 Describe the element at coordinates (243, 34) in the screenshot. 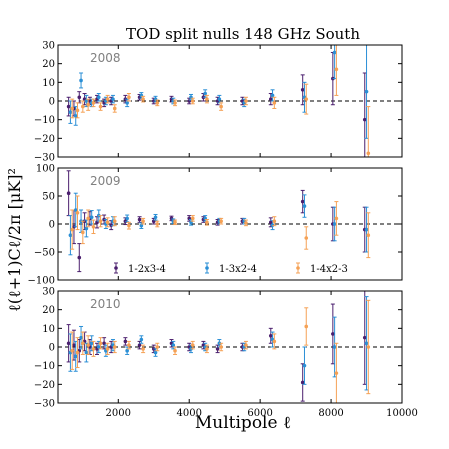

I see `chart-title: TOD split nulls 148 GHz South` at that location.